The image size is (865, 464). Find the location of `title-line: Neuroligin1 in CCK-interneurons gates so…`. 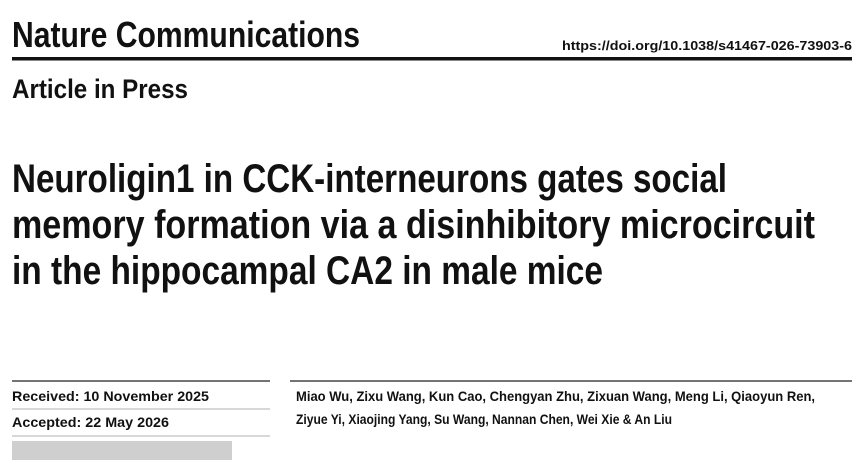

title-line: Neuroligin1 in CCK-interneurons gates so… is located at coordinates (369, 179).